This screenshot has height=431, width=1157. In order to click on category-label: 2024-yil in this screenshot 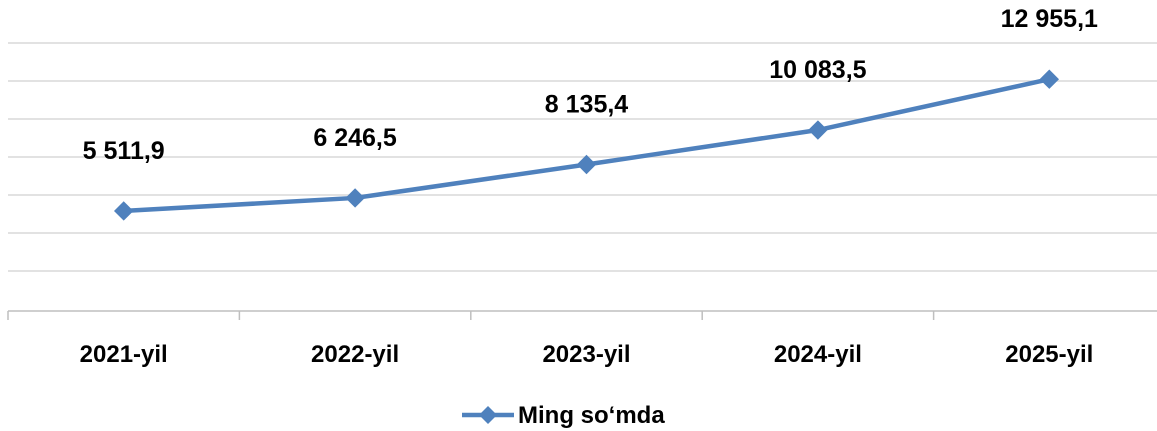, I will do `click(818, 354)`.